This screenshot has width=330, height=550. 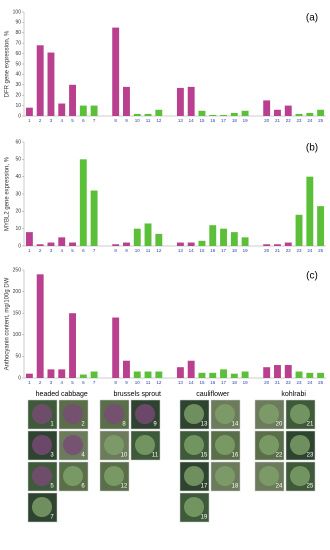 What do you see at coordinates (192, 120) in the screenshot?
I see `x-tick-label: 14` at bounding box center [192, 120].